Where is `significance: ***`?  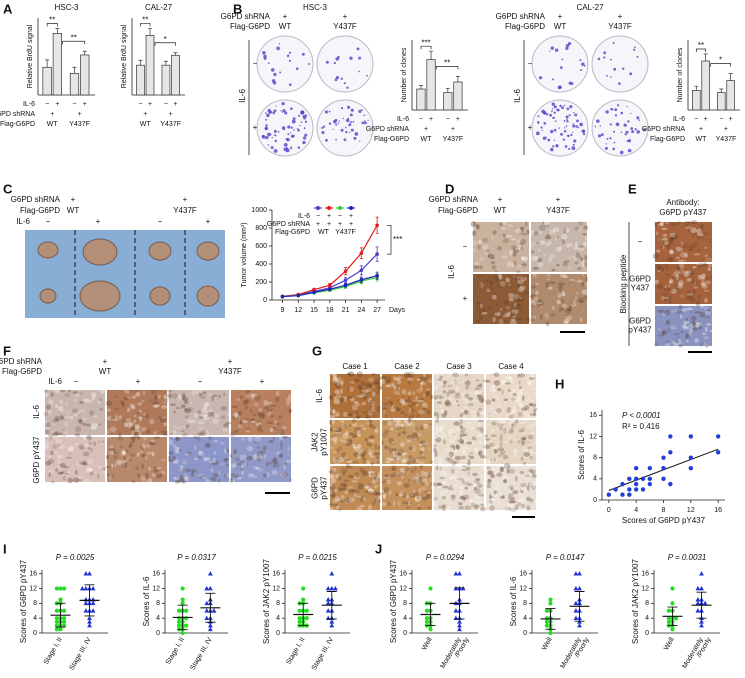 significance: *** is located at coordinates (425, 42).